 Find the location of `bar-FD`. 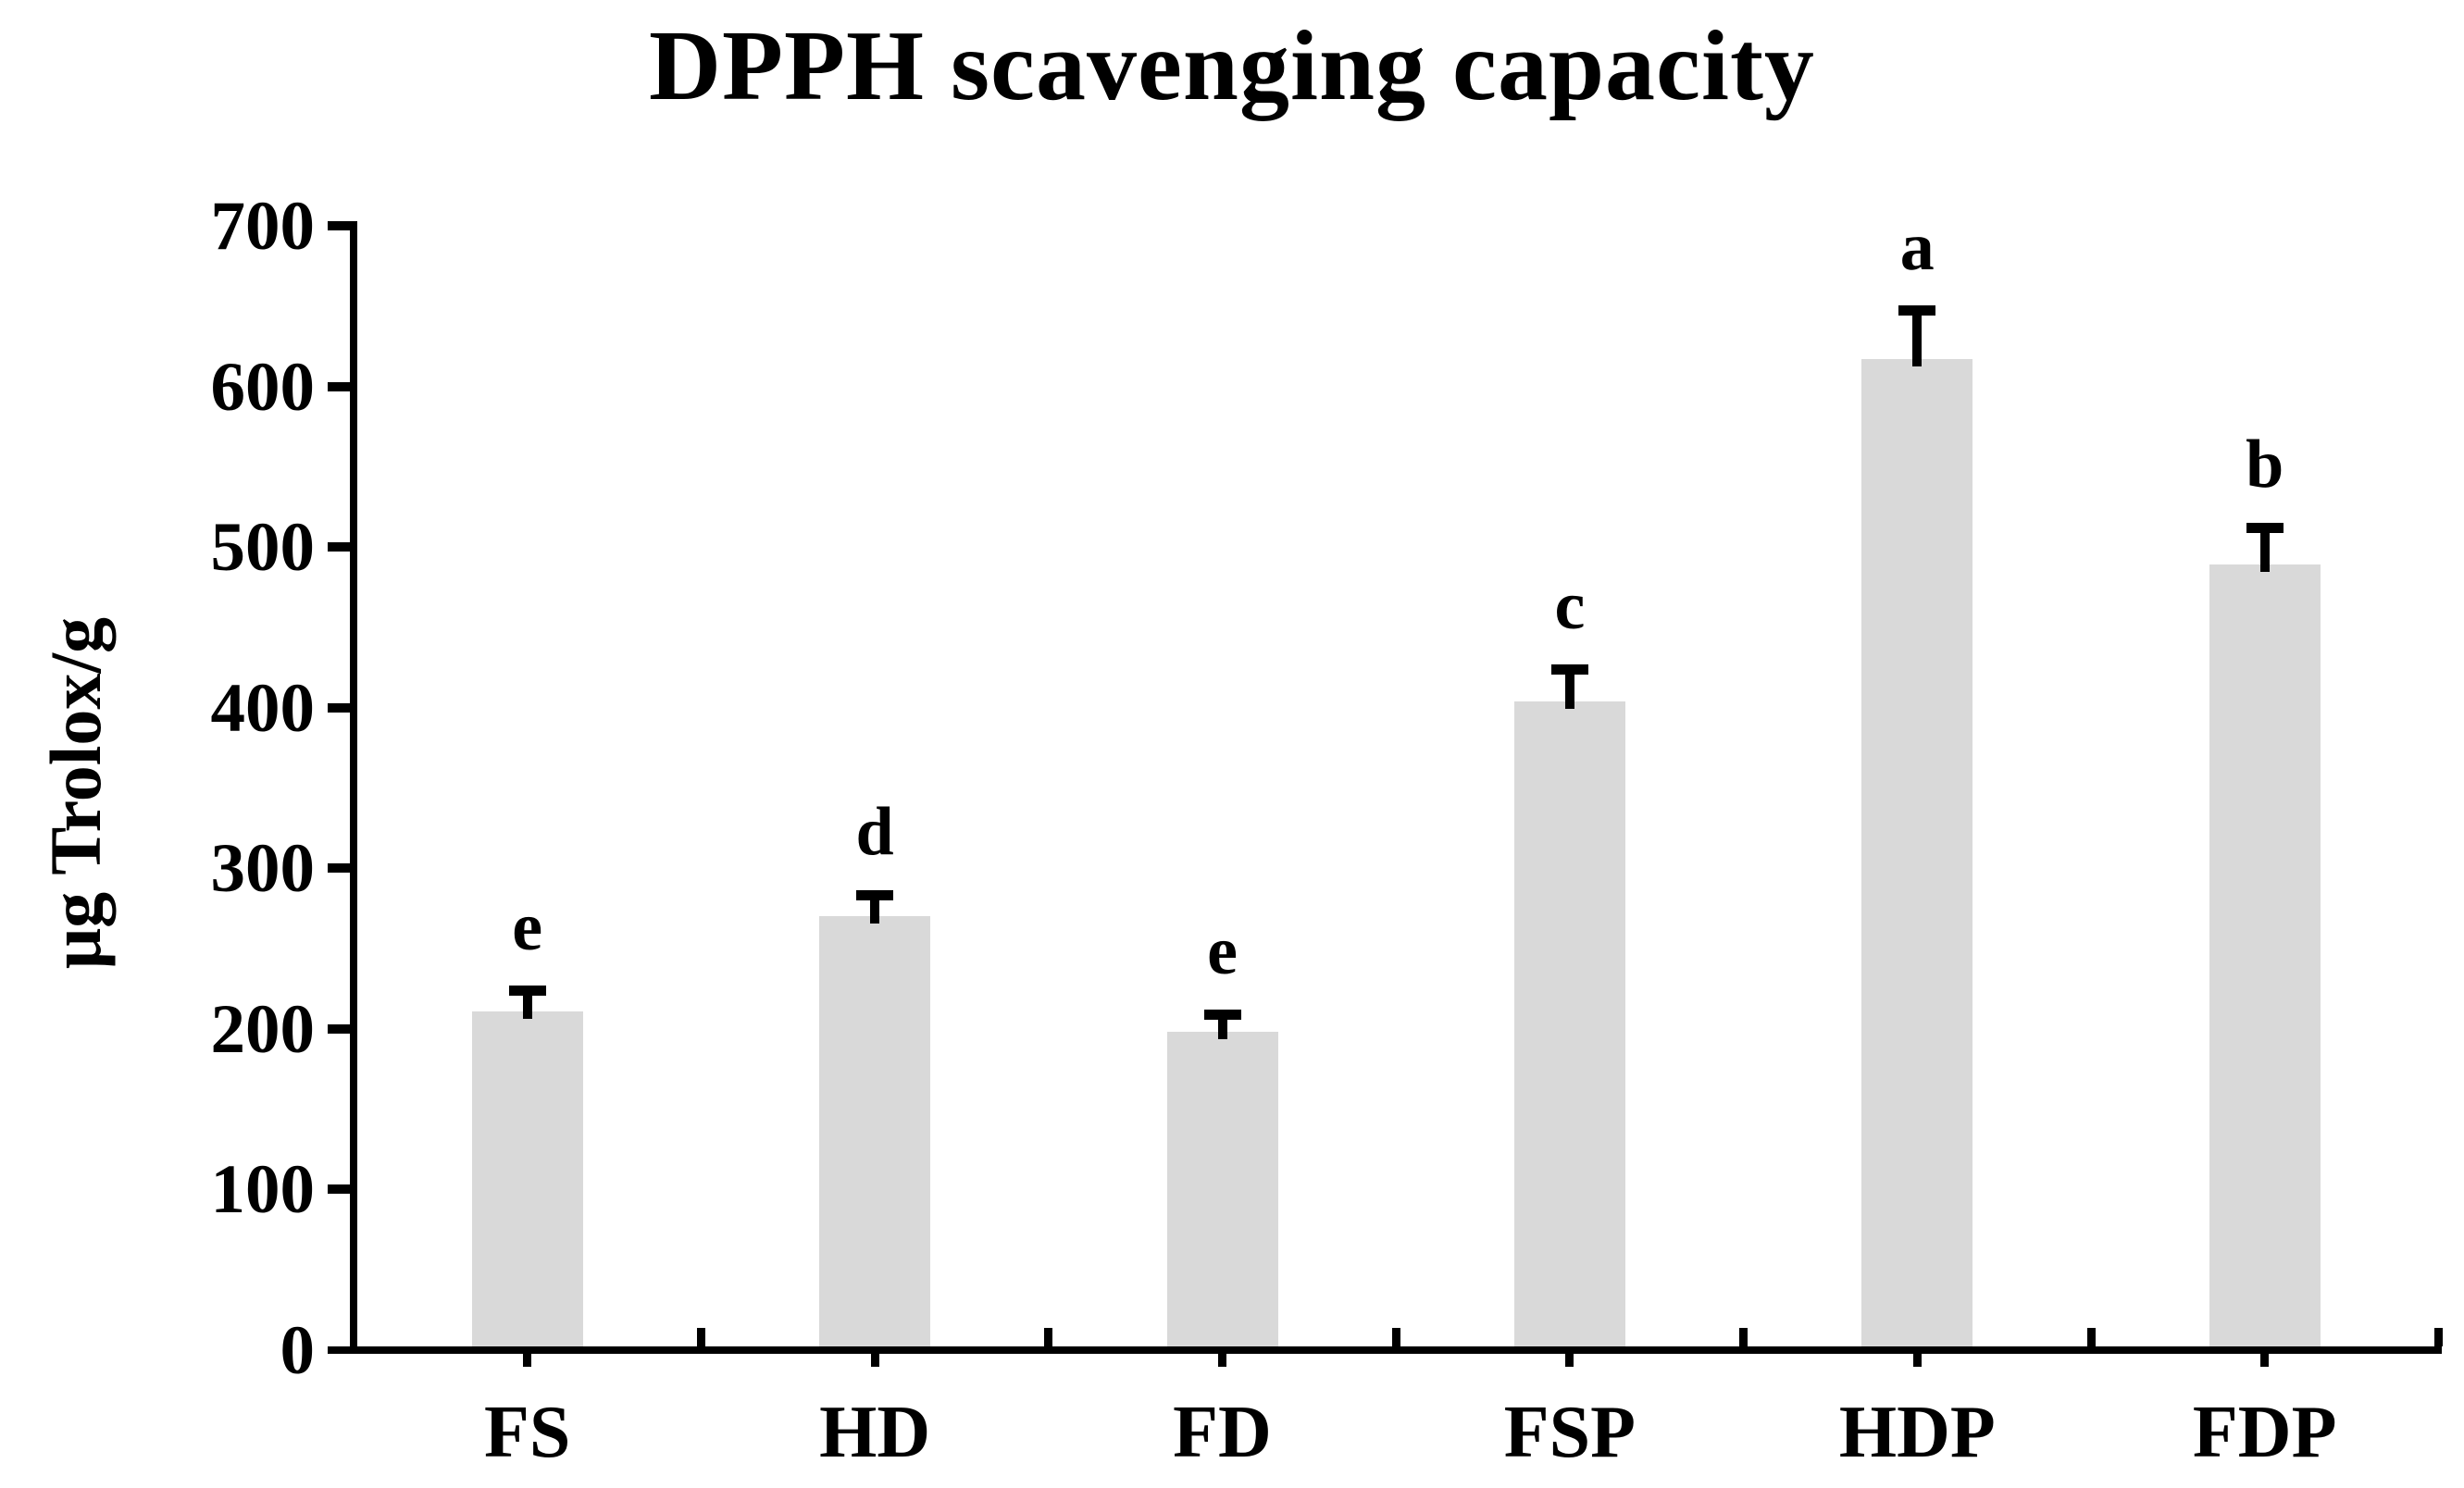

bar-FD is located at coordinates (1222, 1189).